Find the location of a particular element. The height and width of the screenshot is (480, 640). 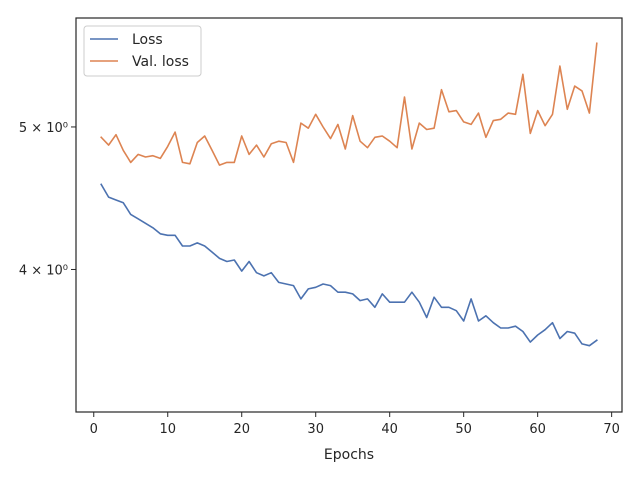

y-tick-label: 5 × 10⁰ is located at coordinates (43, 128).